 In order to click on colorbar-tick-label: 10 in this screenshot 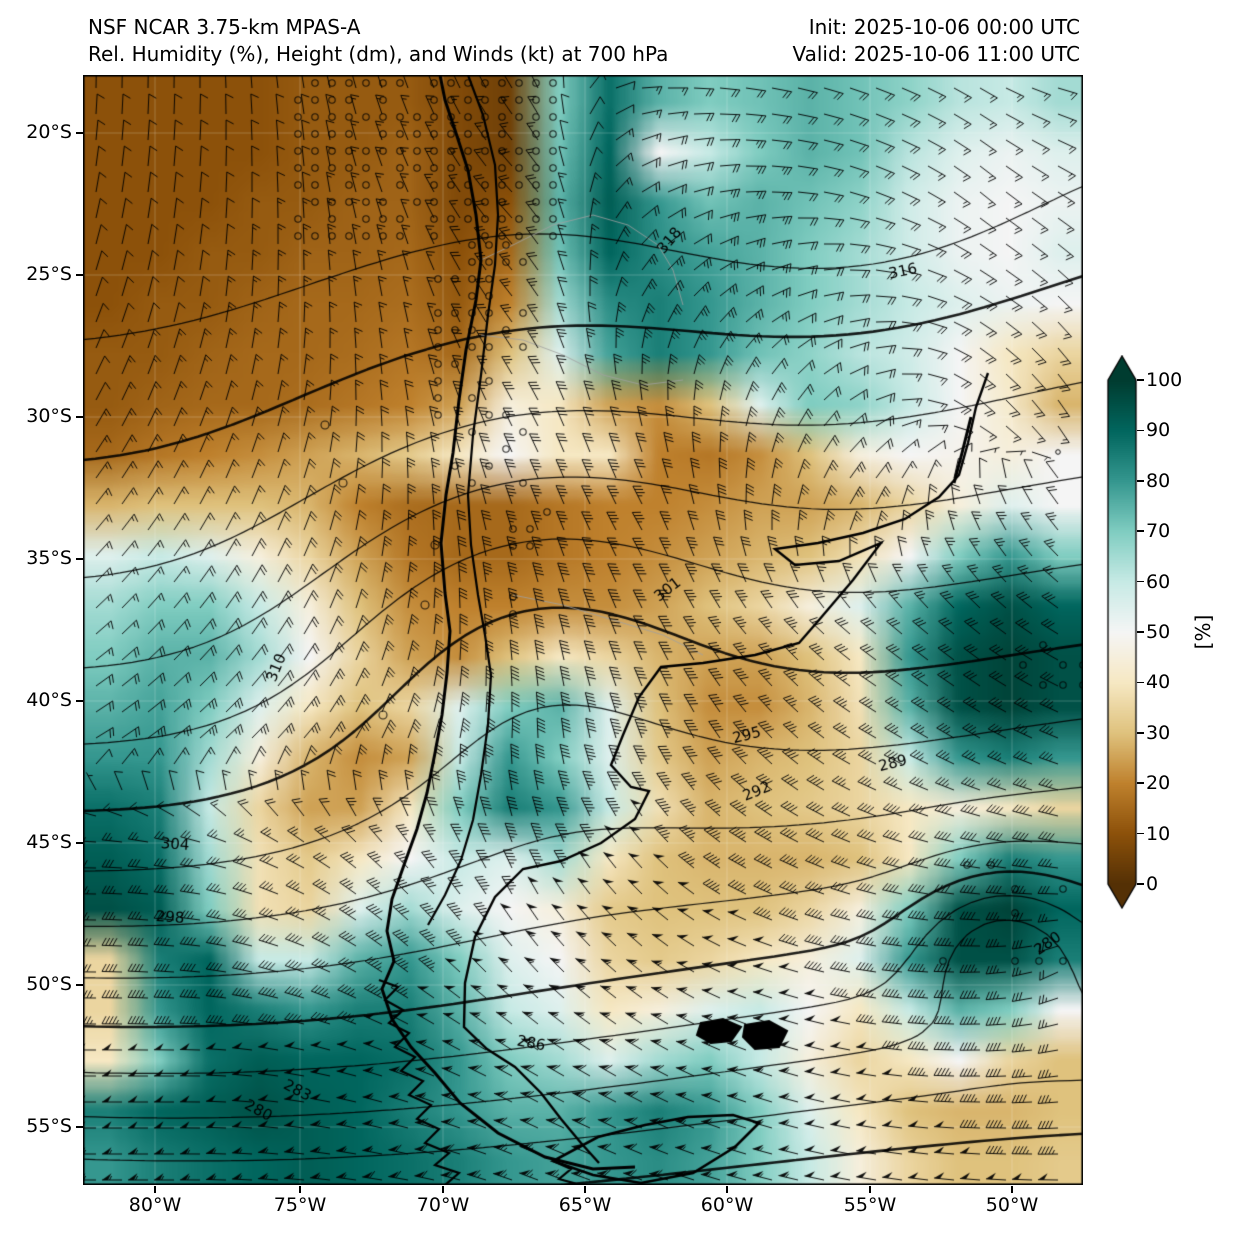, I will do `click(1158, 833)`.